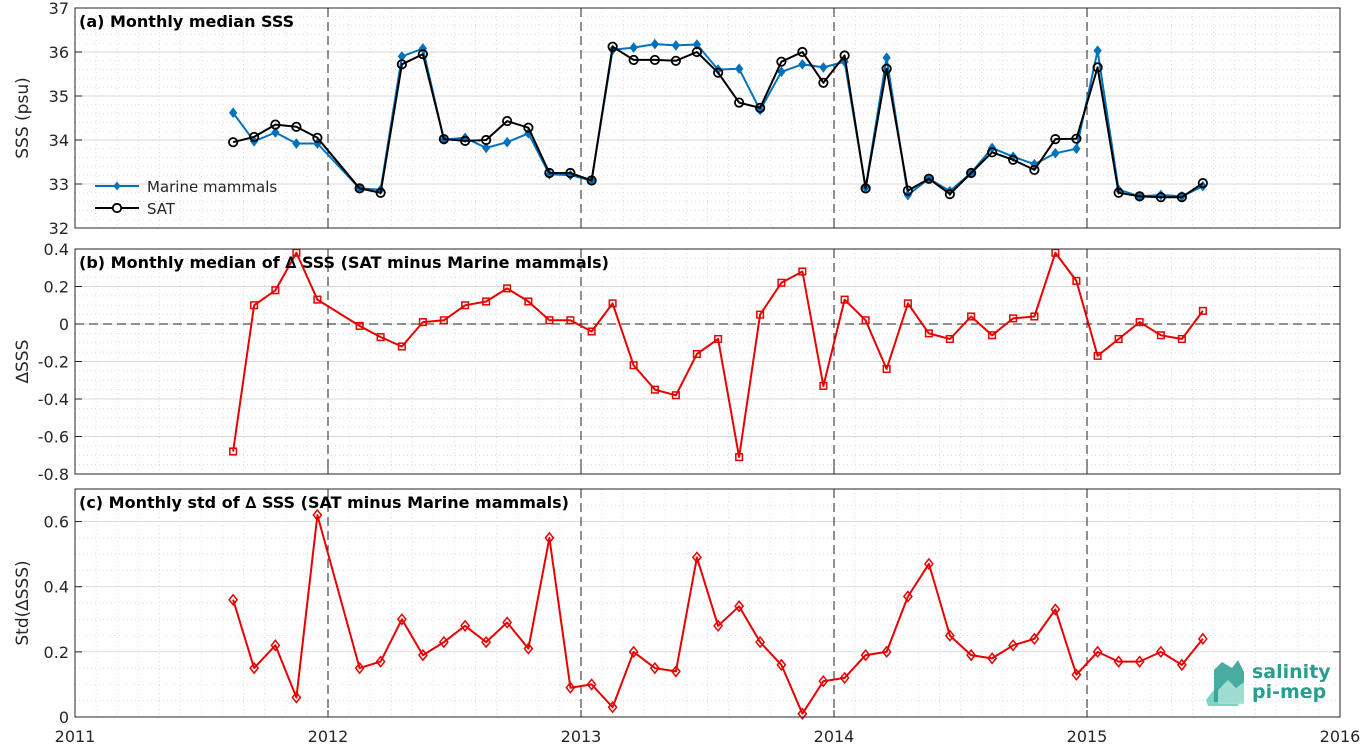 The image size is (1364, 745). Describe the element at coordinates (186, 21) in the screenshot. I see `panel-title: (a) Monthly median SSS` at that location.